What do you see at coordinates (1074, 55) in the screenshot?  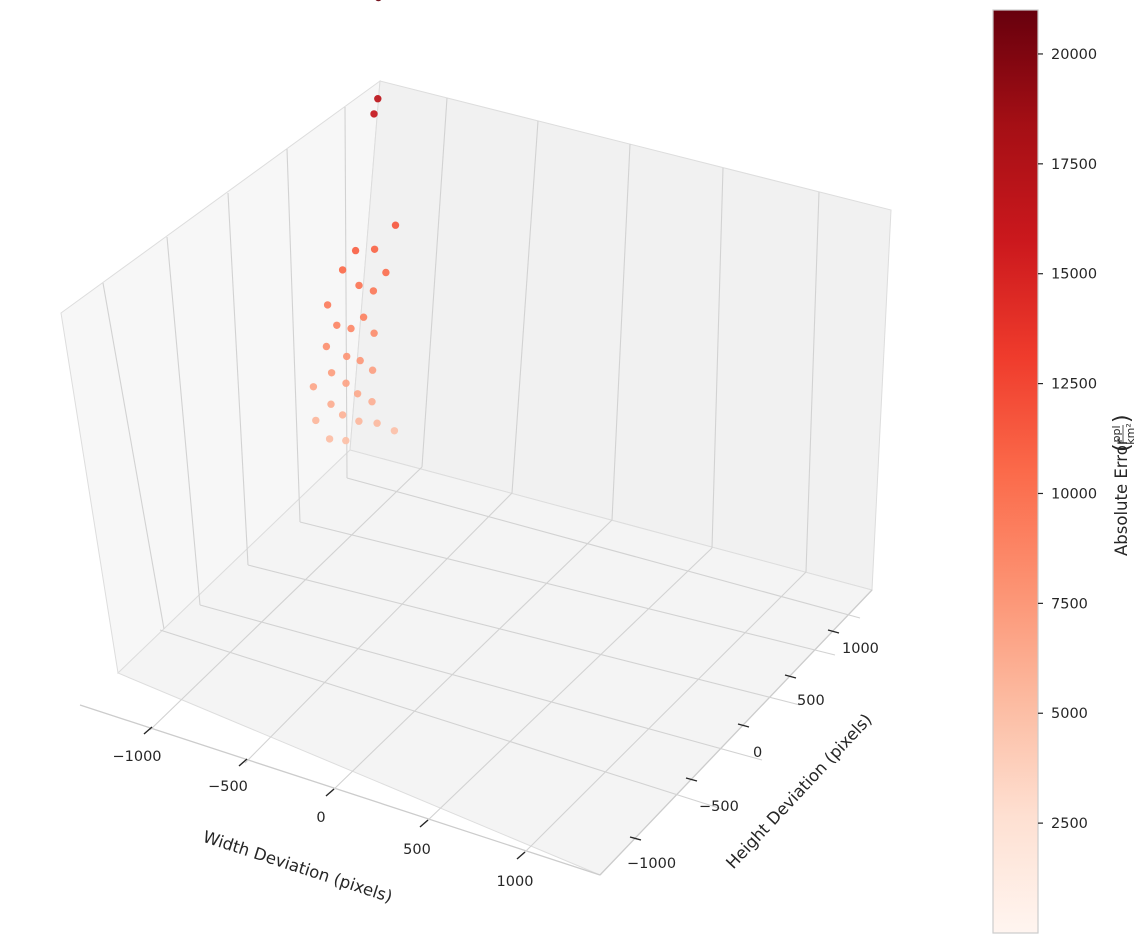 I see `colorbar-tick-label: 20000` at bounding box center [1074, 55].